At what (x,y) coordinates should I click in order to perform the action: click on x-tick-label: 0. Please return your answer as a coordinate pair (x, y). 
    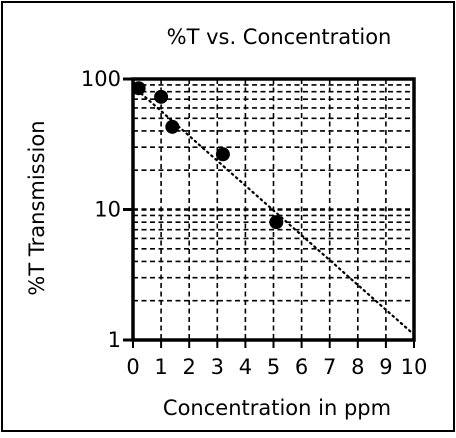
    Looking at the image, I should click on (132, 367).